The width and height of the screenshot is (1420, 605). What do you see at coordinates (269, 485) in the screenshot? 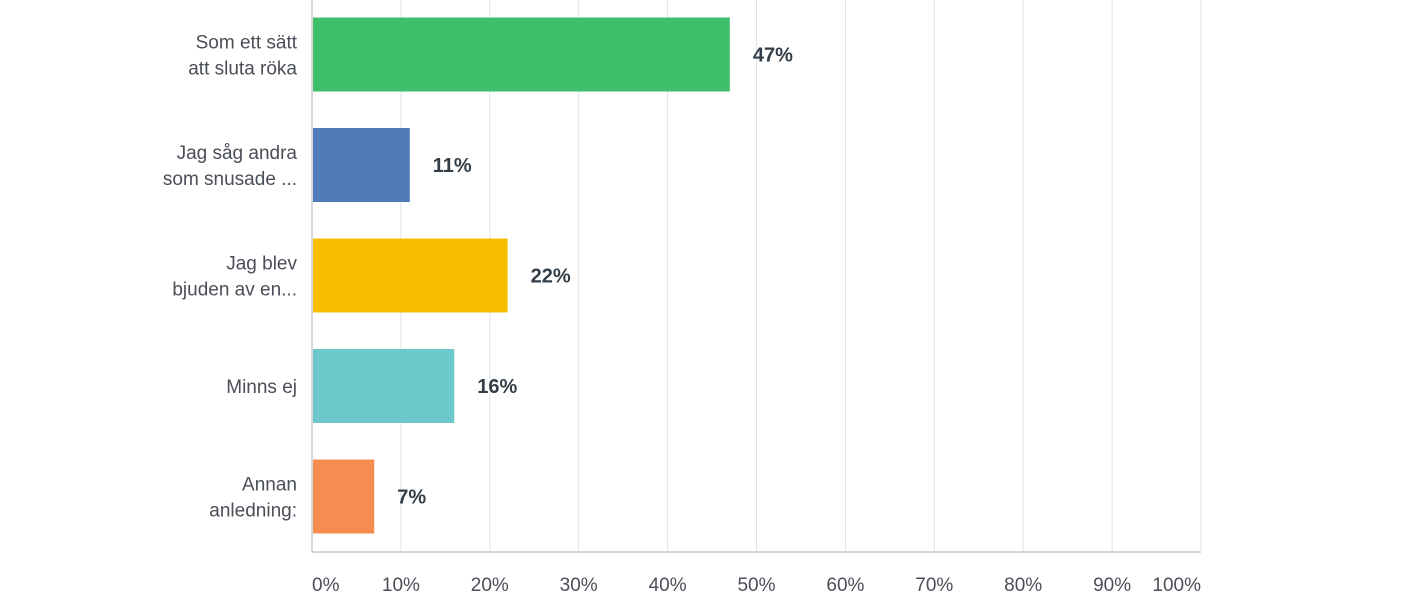
I see `category-label: Annan` at bounding box center [269, 485].